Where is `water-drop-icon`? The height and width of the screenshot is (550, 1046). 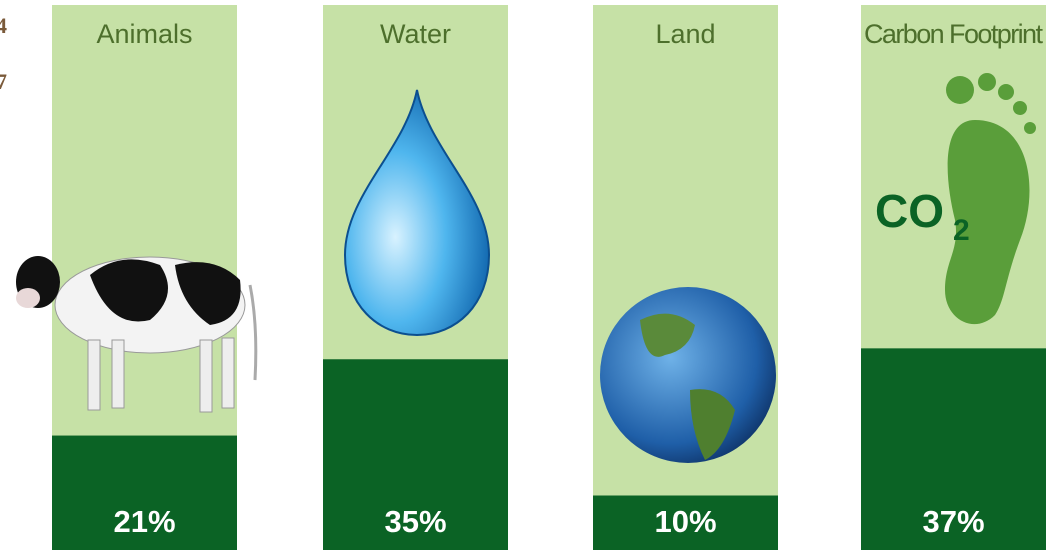 water-drop-icon is located at coordinates (417, 213).